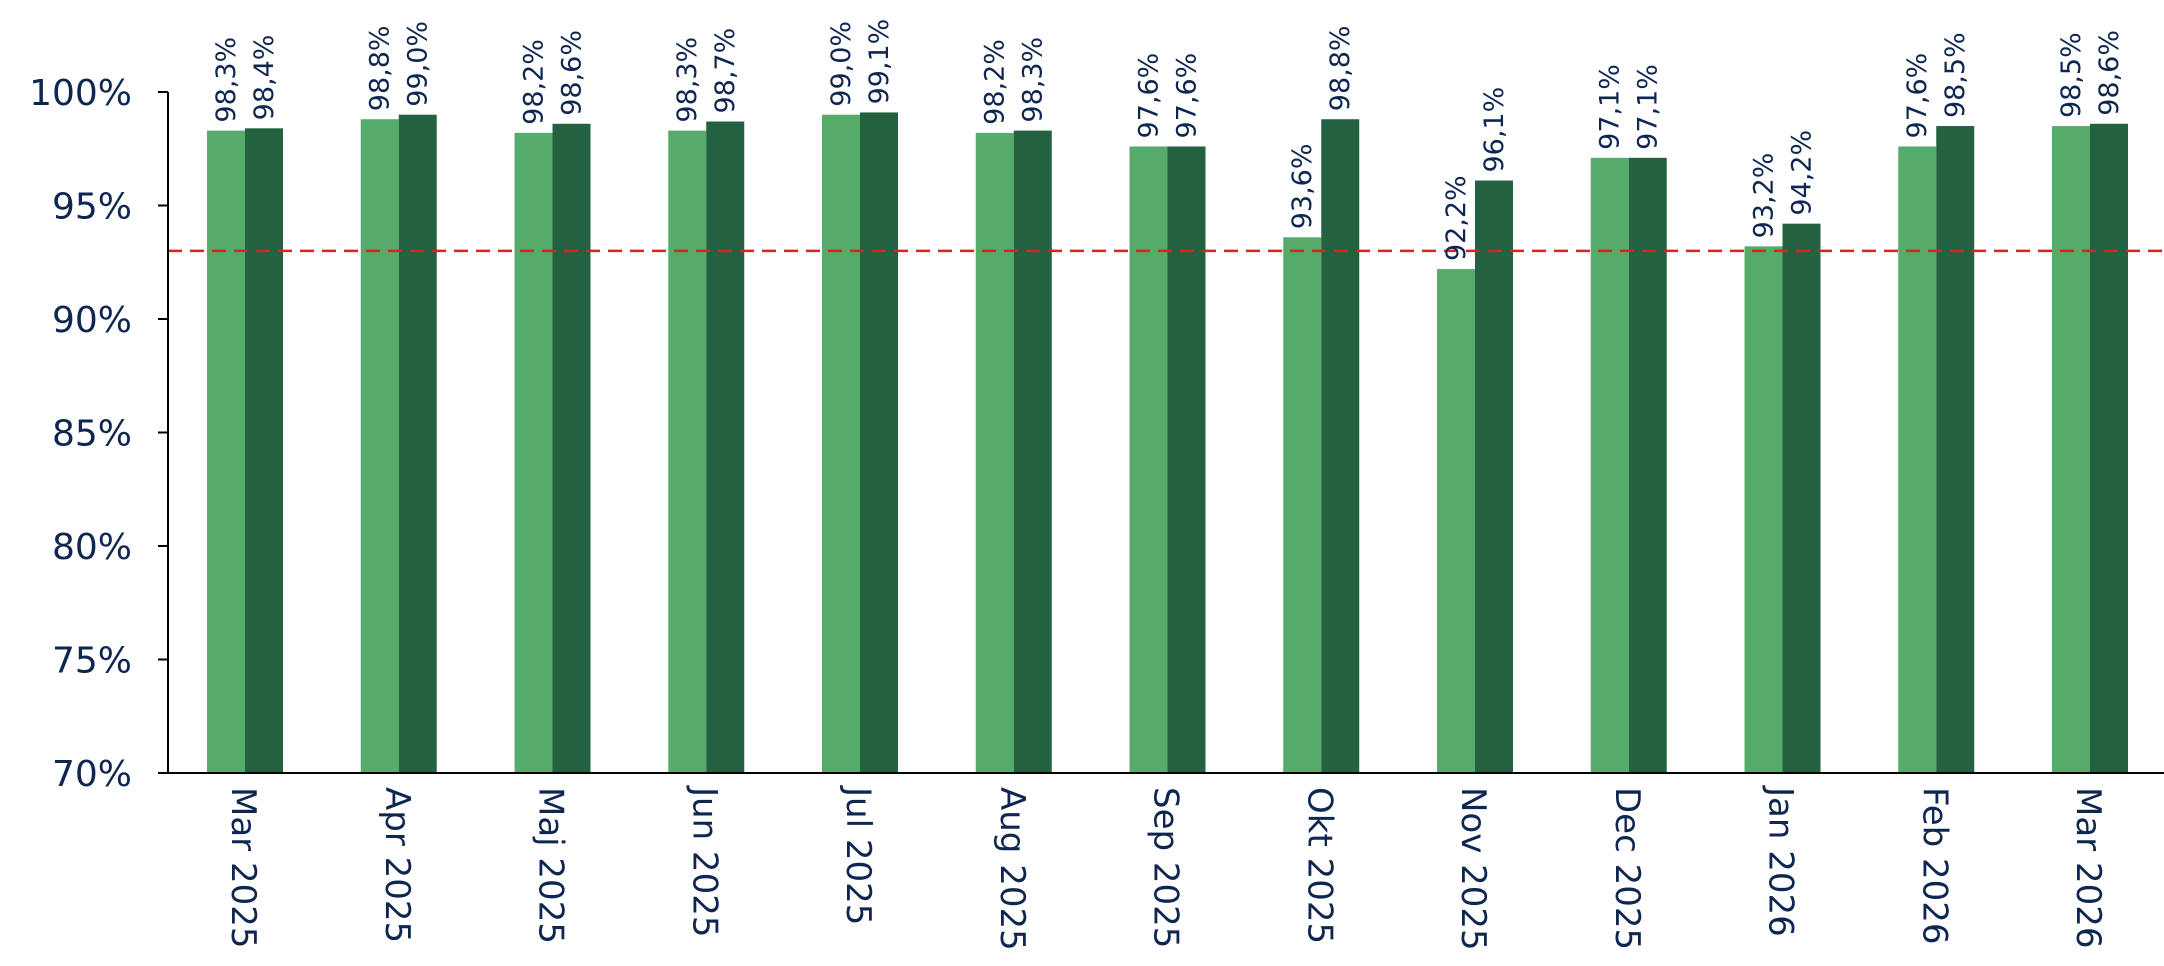  What do you see at coordinates (397, 865) in the screenshot?
I see `x-tick-label: Apr 2025` at bounding box center [397, 865].